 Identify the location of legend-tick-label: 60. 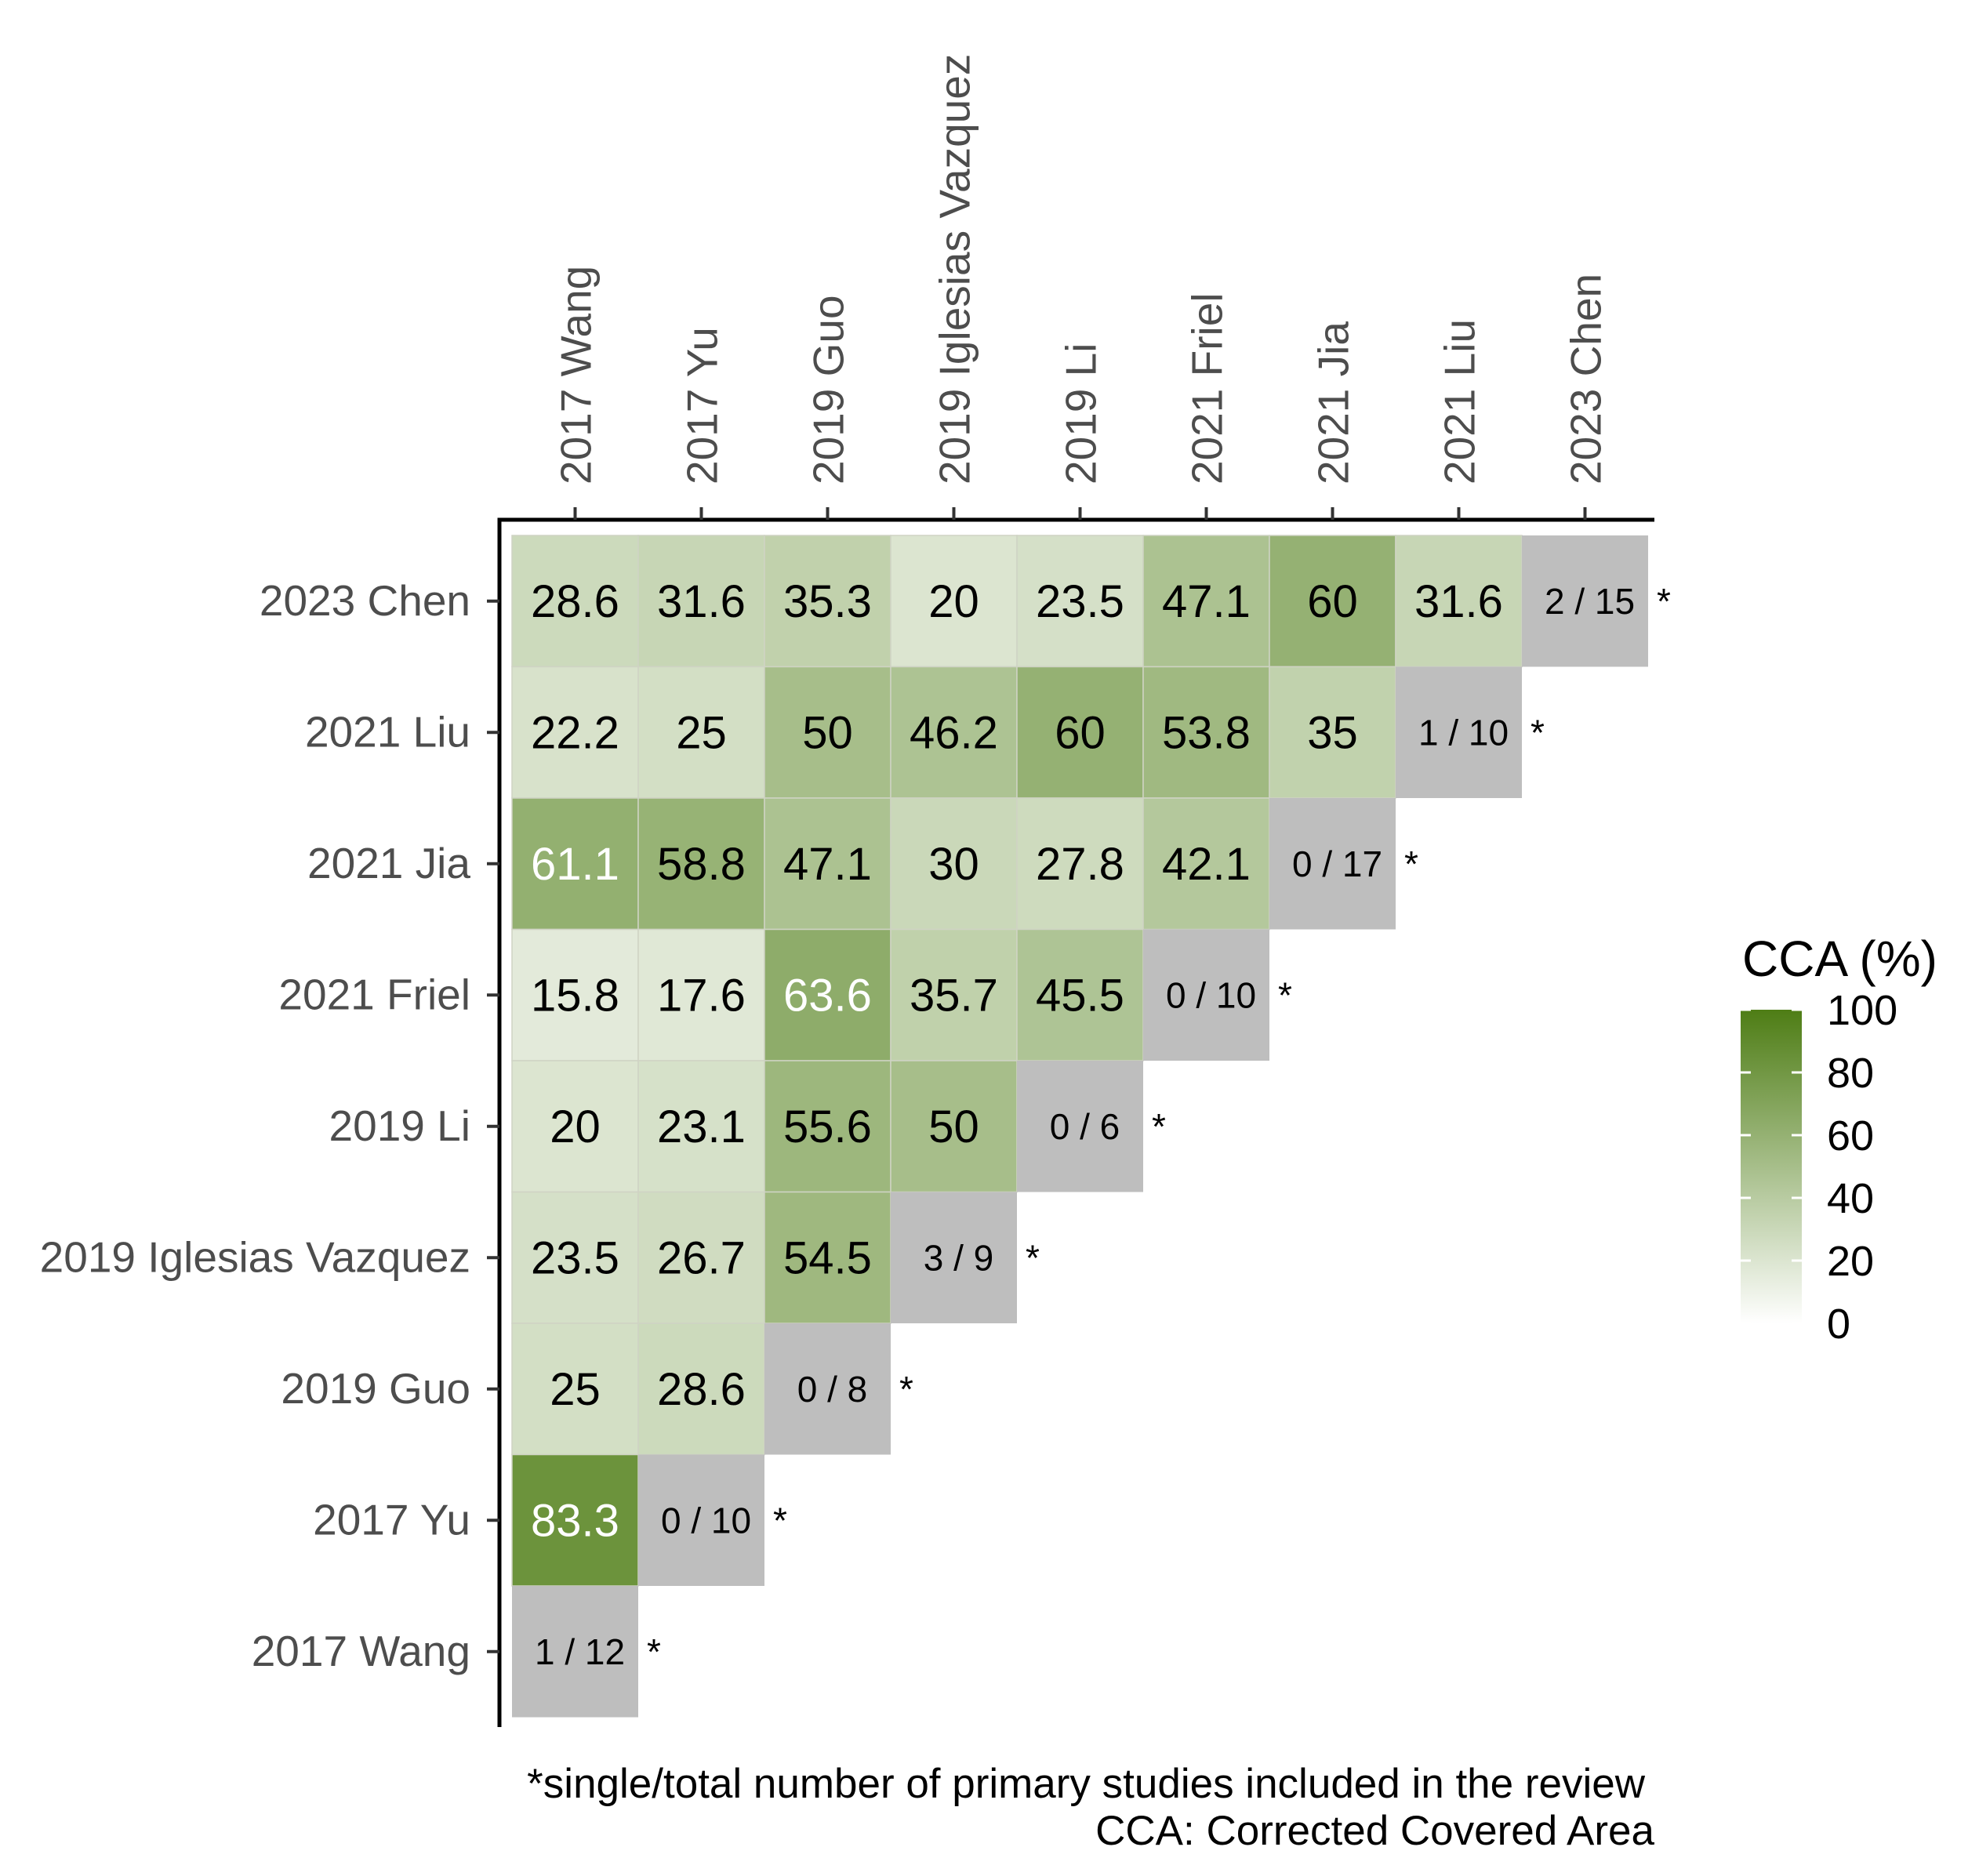
(1850, 1135).